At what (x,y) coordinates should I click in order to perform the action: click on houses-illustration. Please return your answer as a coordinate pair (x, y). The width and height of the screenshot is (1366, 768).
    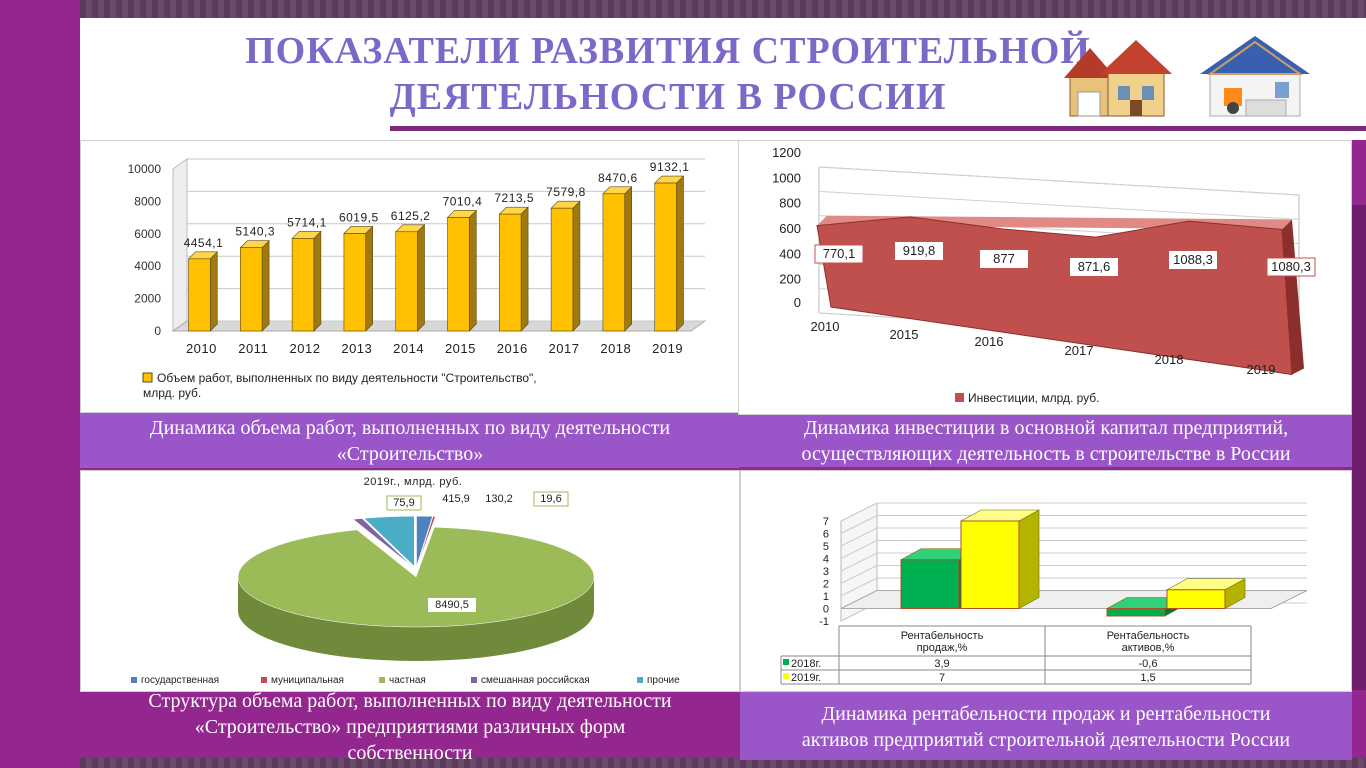
    Looking at the image, I should click on (1200, 80).